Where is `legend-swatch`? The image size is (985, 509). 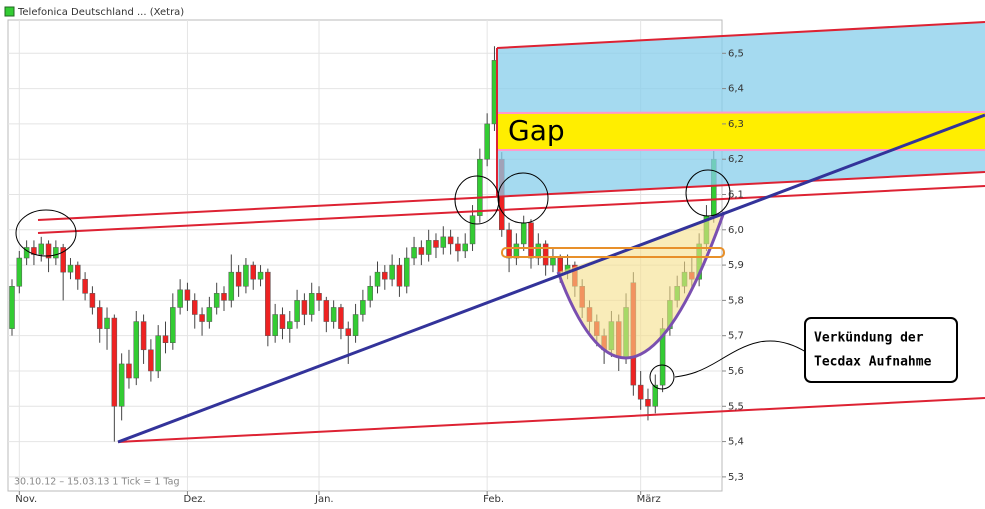 legend-swatch is located at coordinates (9, 11).